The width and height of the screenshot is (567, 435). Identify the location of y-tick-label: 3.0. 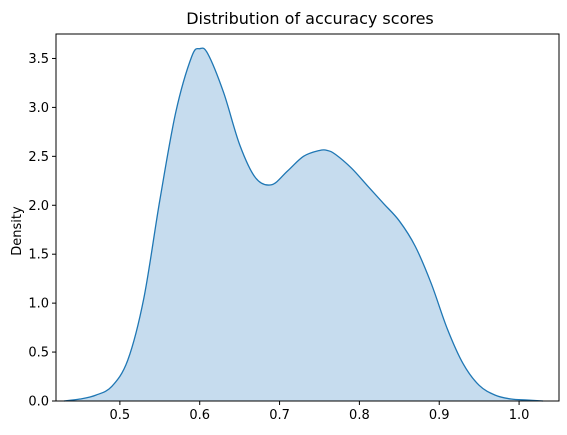
(38, 108).